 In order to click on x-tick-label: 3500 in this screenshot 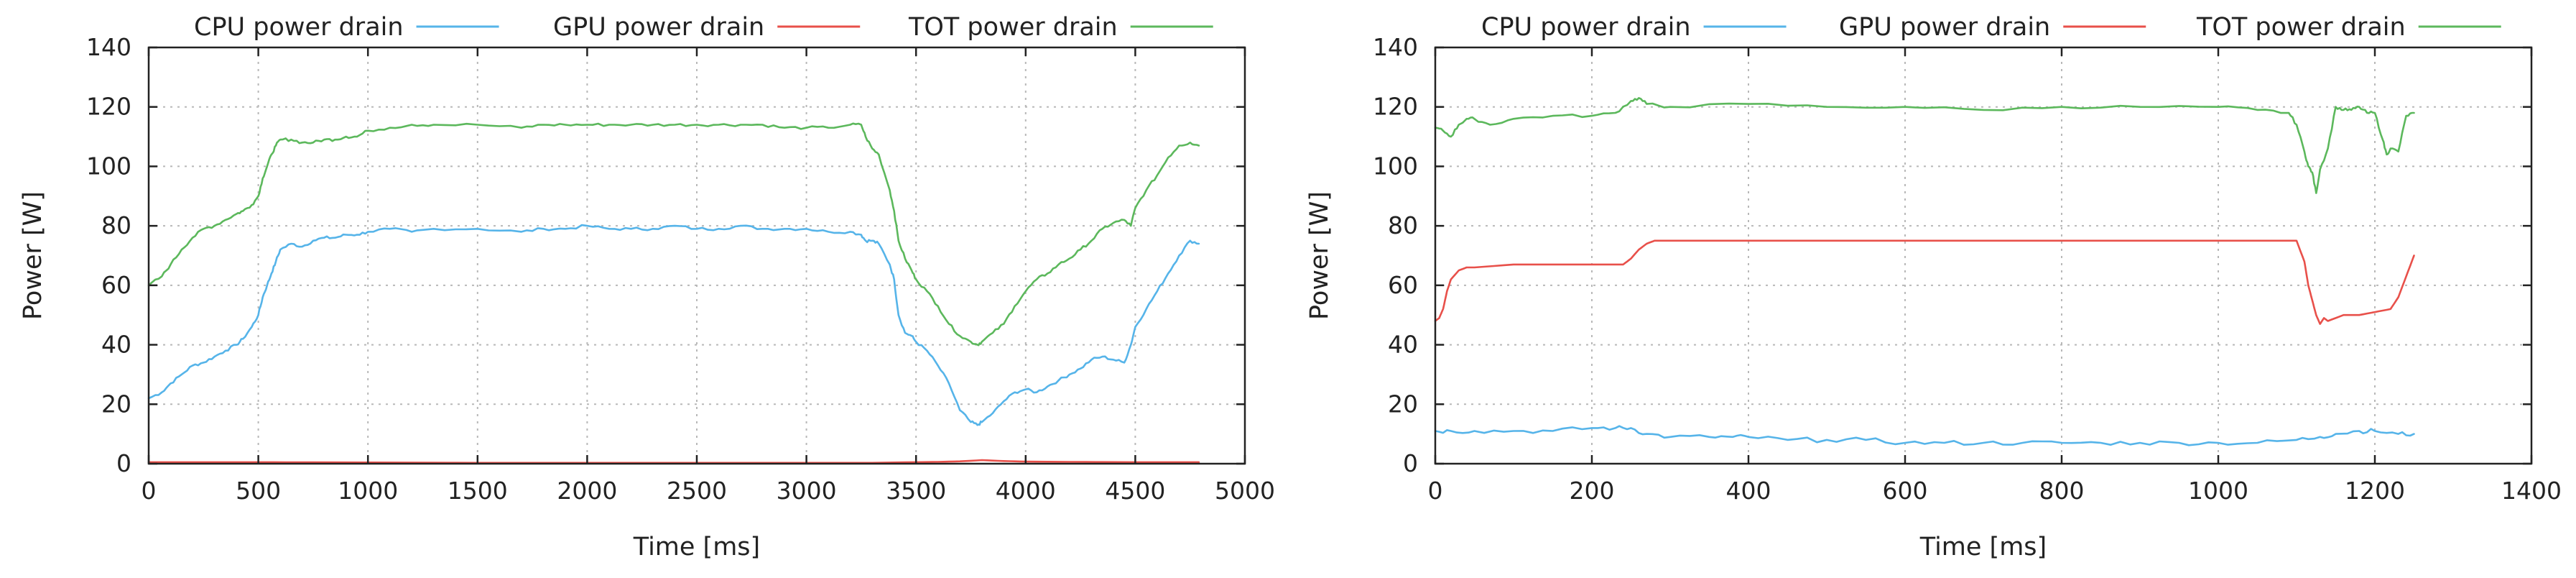, I will do `click(916, 491)`.